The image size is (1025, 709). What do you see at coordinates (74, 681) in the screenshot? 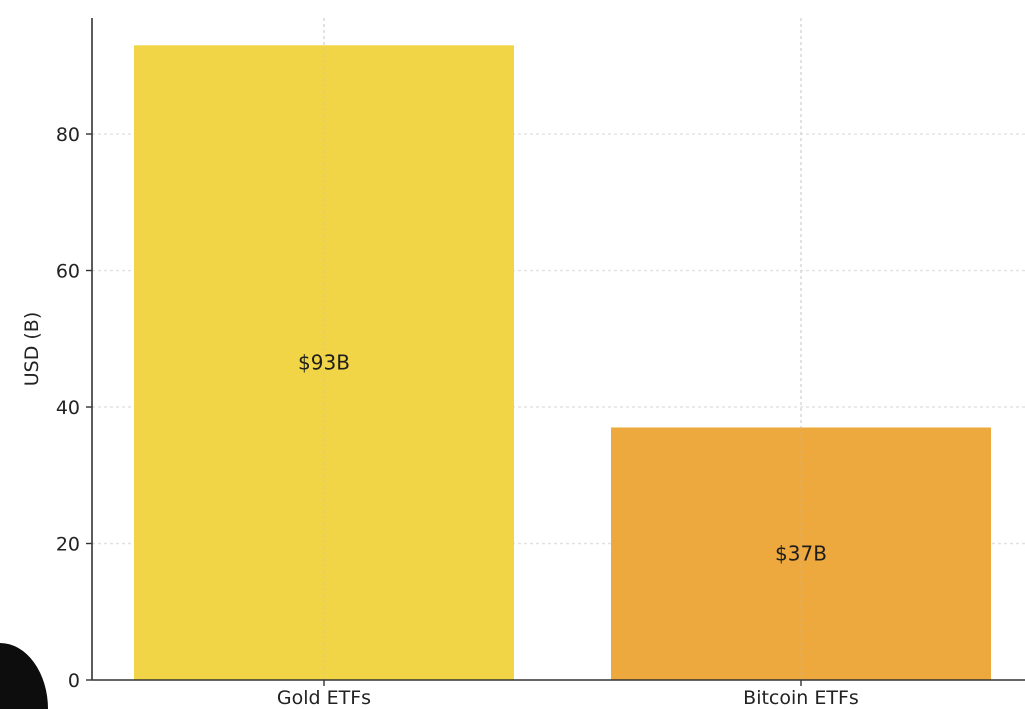
I see `y-tick-label-0: 0` at bounding box center [74, 681].